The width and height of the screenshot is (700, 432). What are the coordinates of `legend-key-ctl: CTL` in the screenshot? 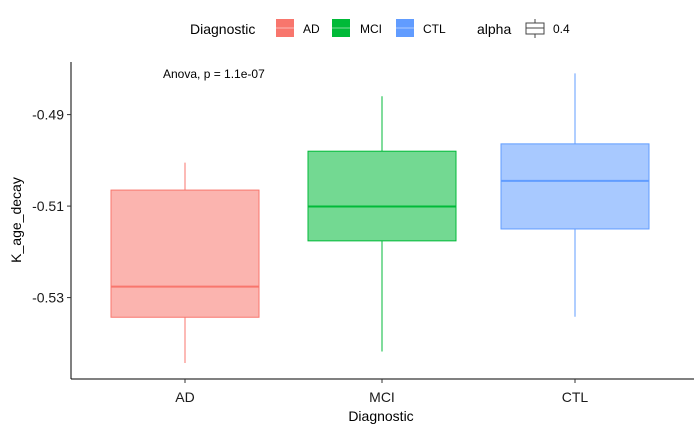 It's located at (421, 28).